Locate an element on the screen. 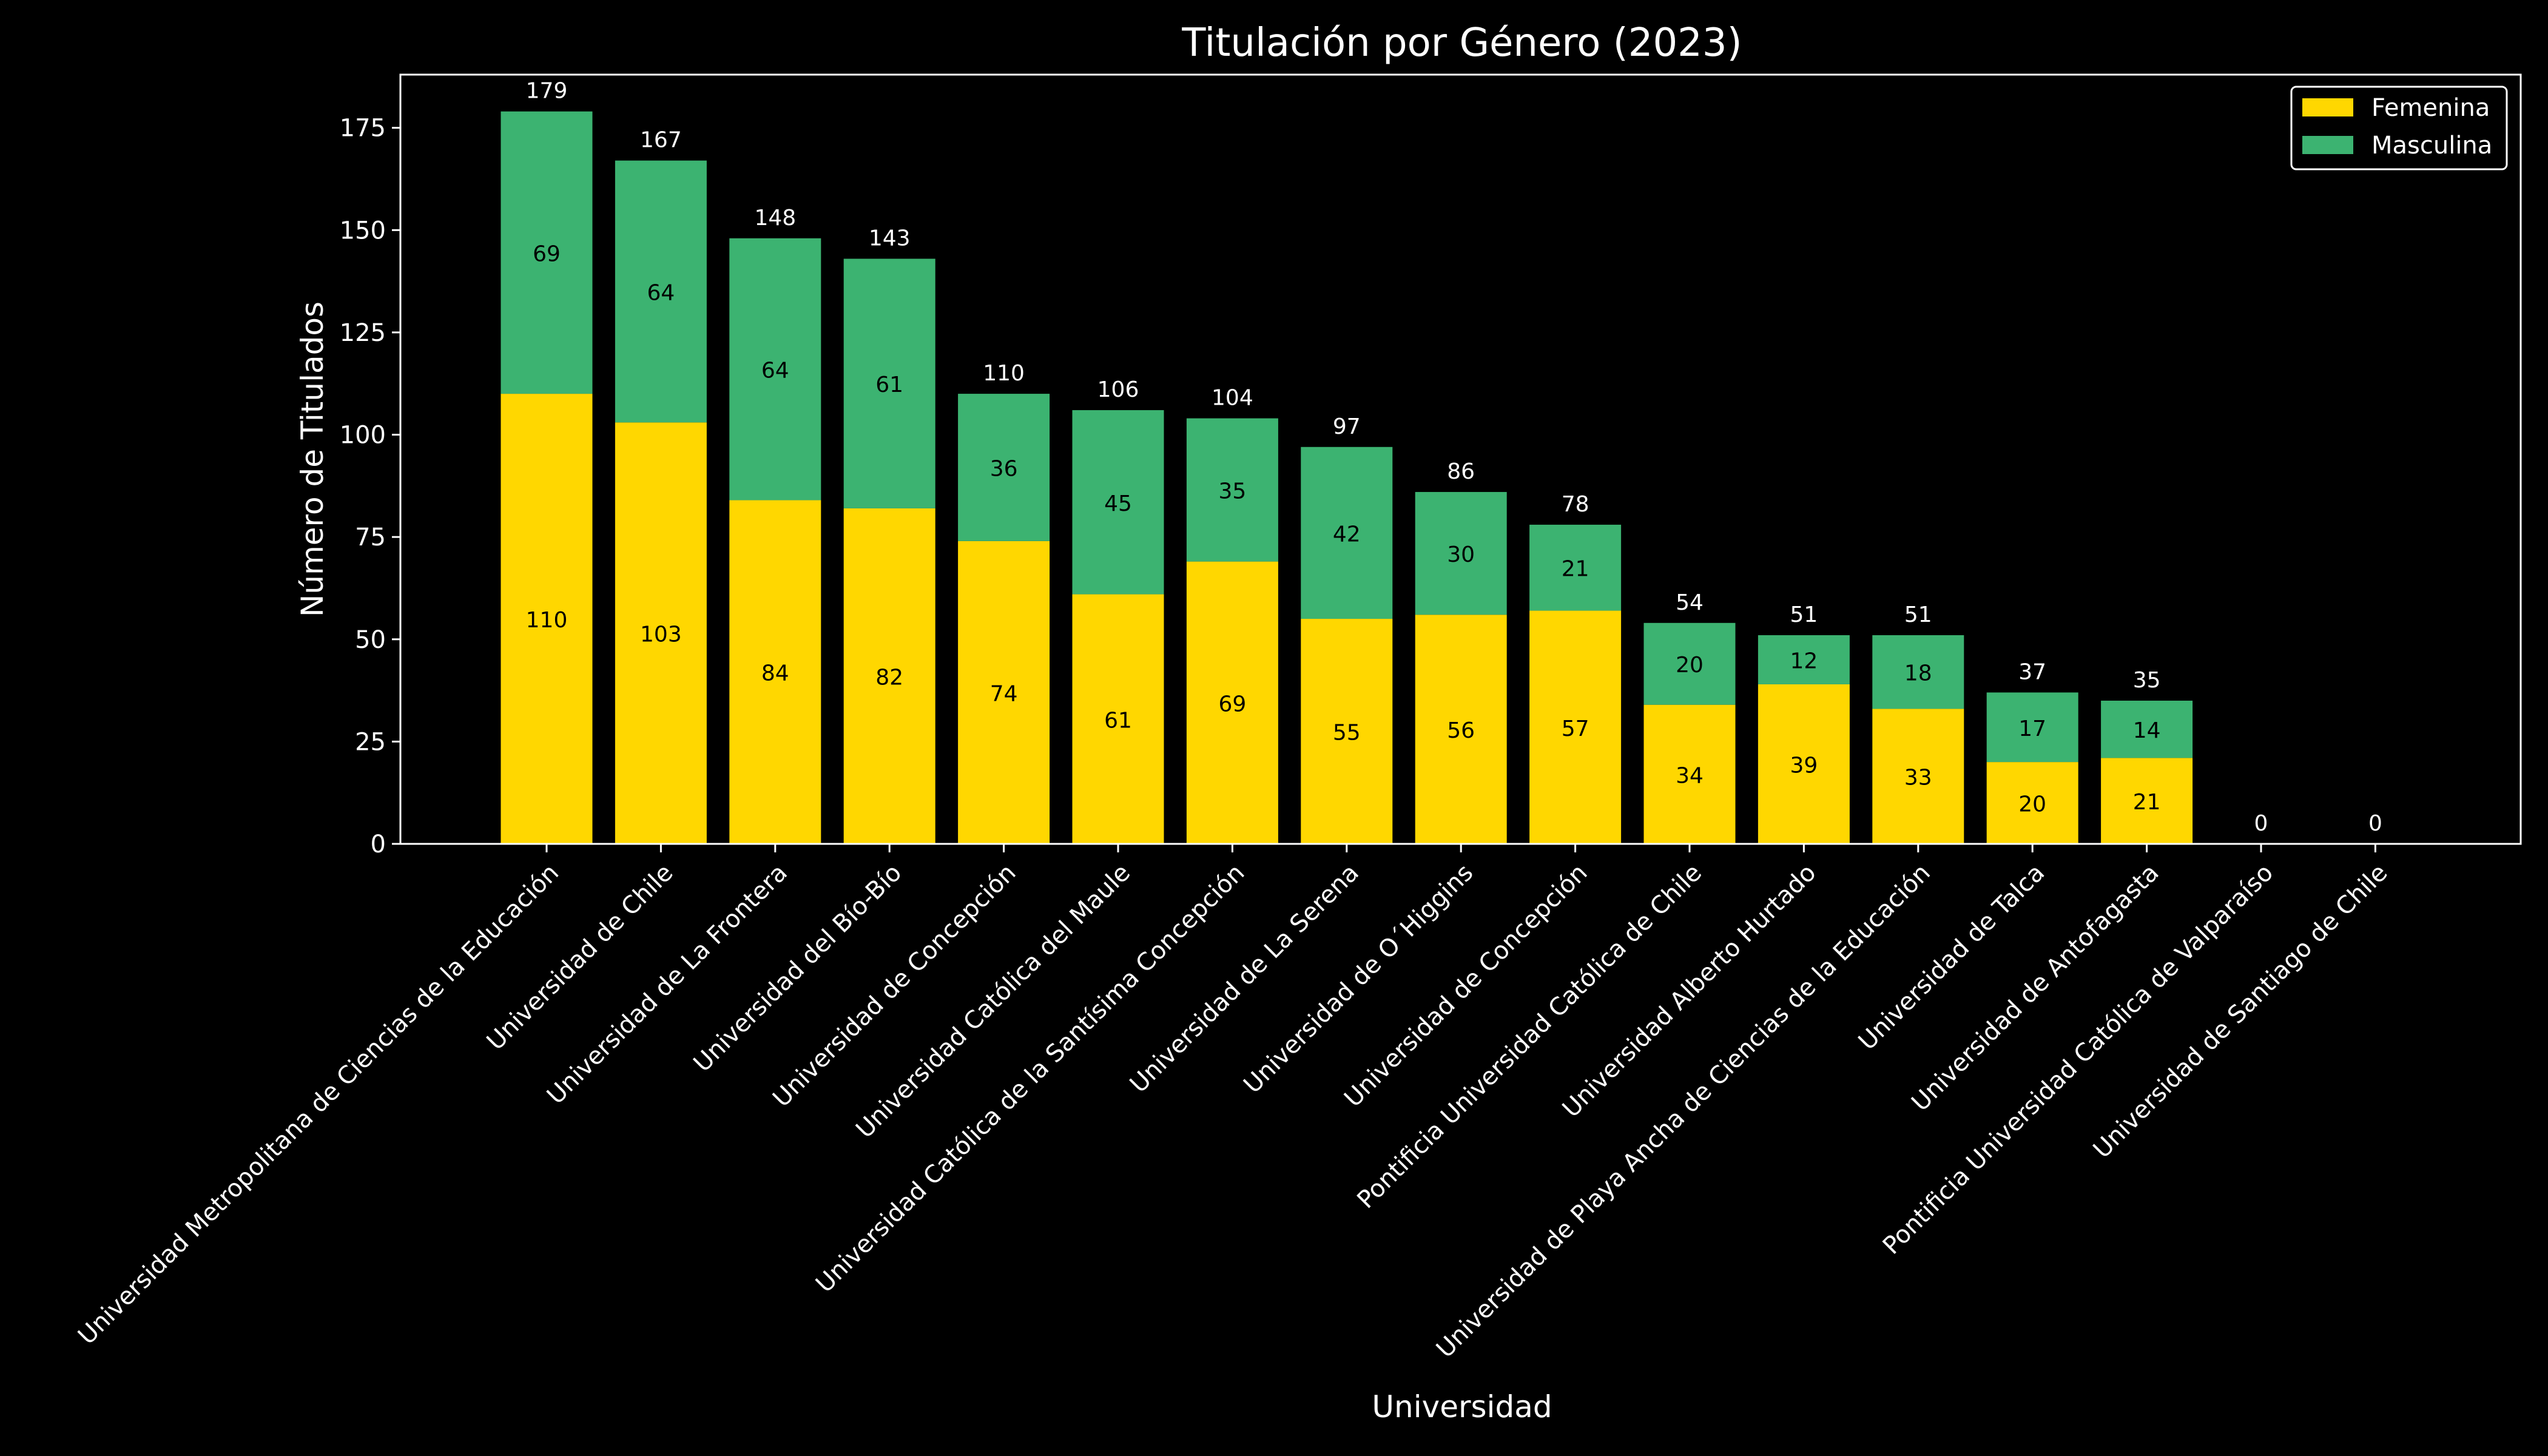  chart-title: Titulación por Género (2023) is located at coordinates (1461, 43).